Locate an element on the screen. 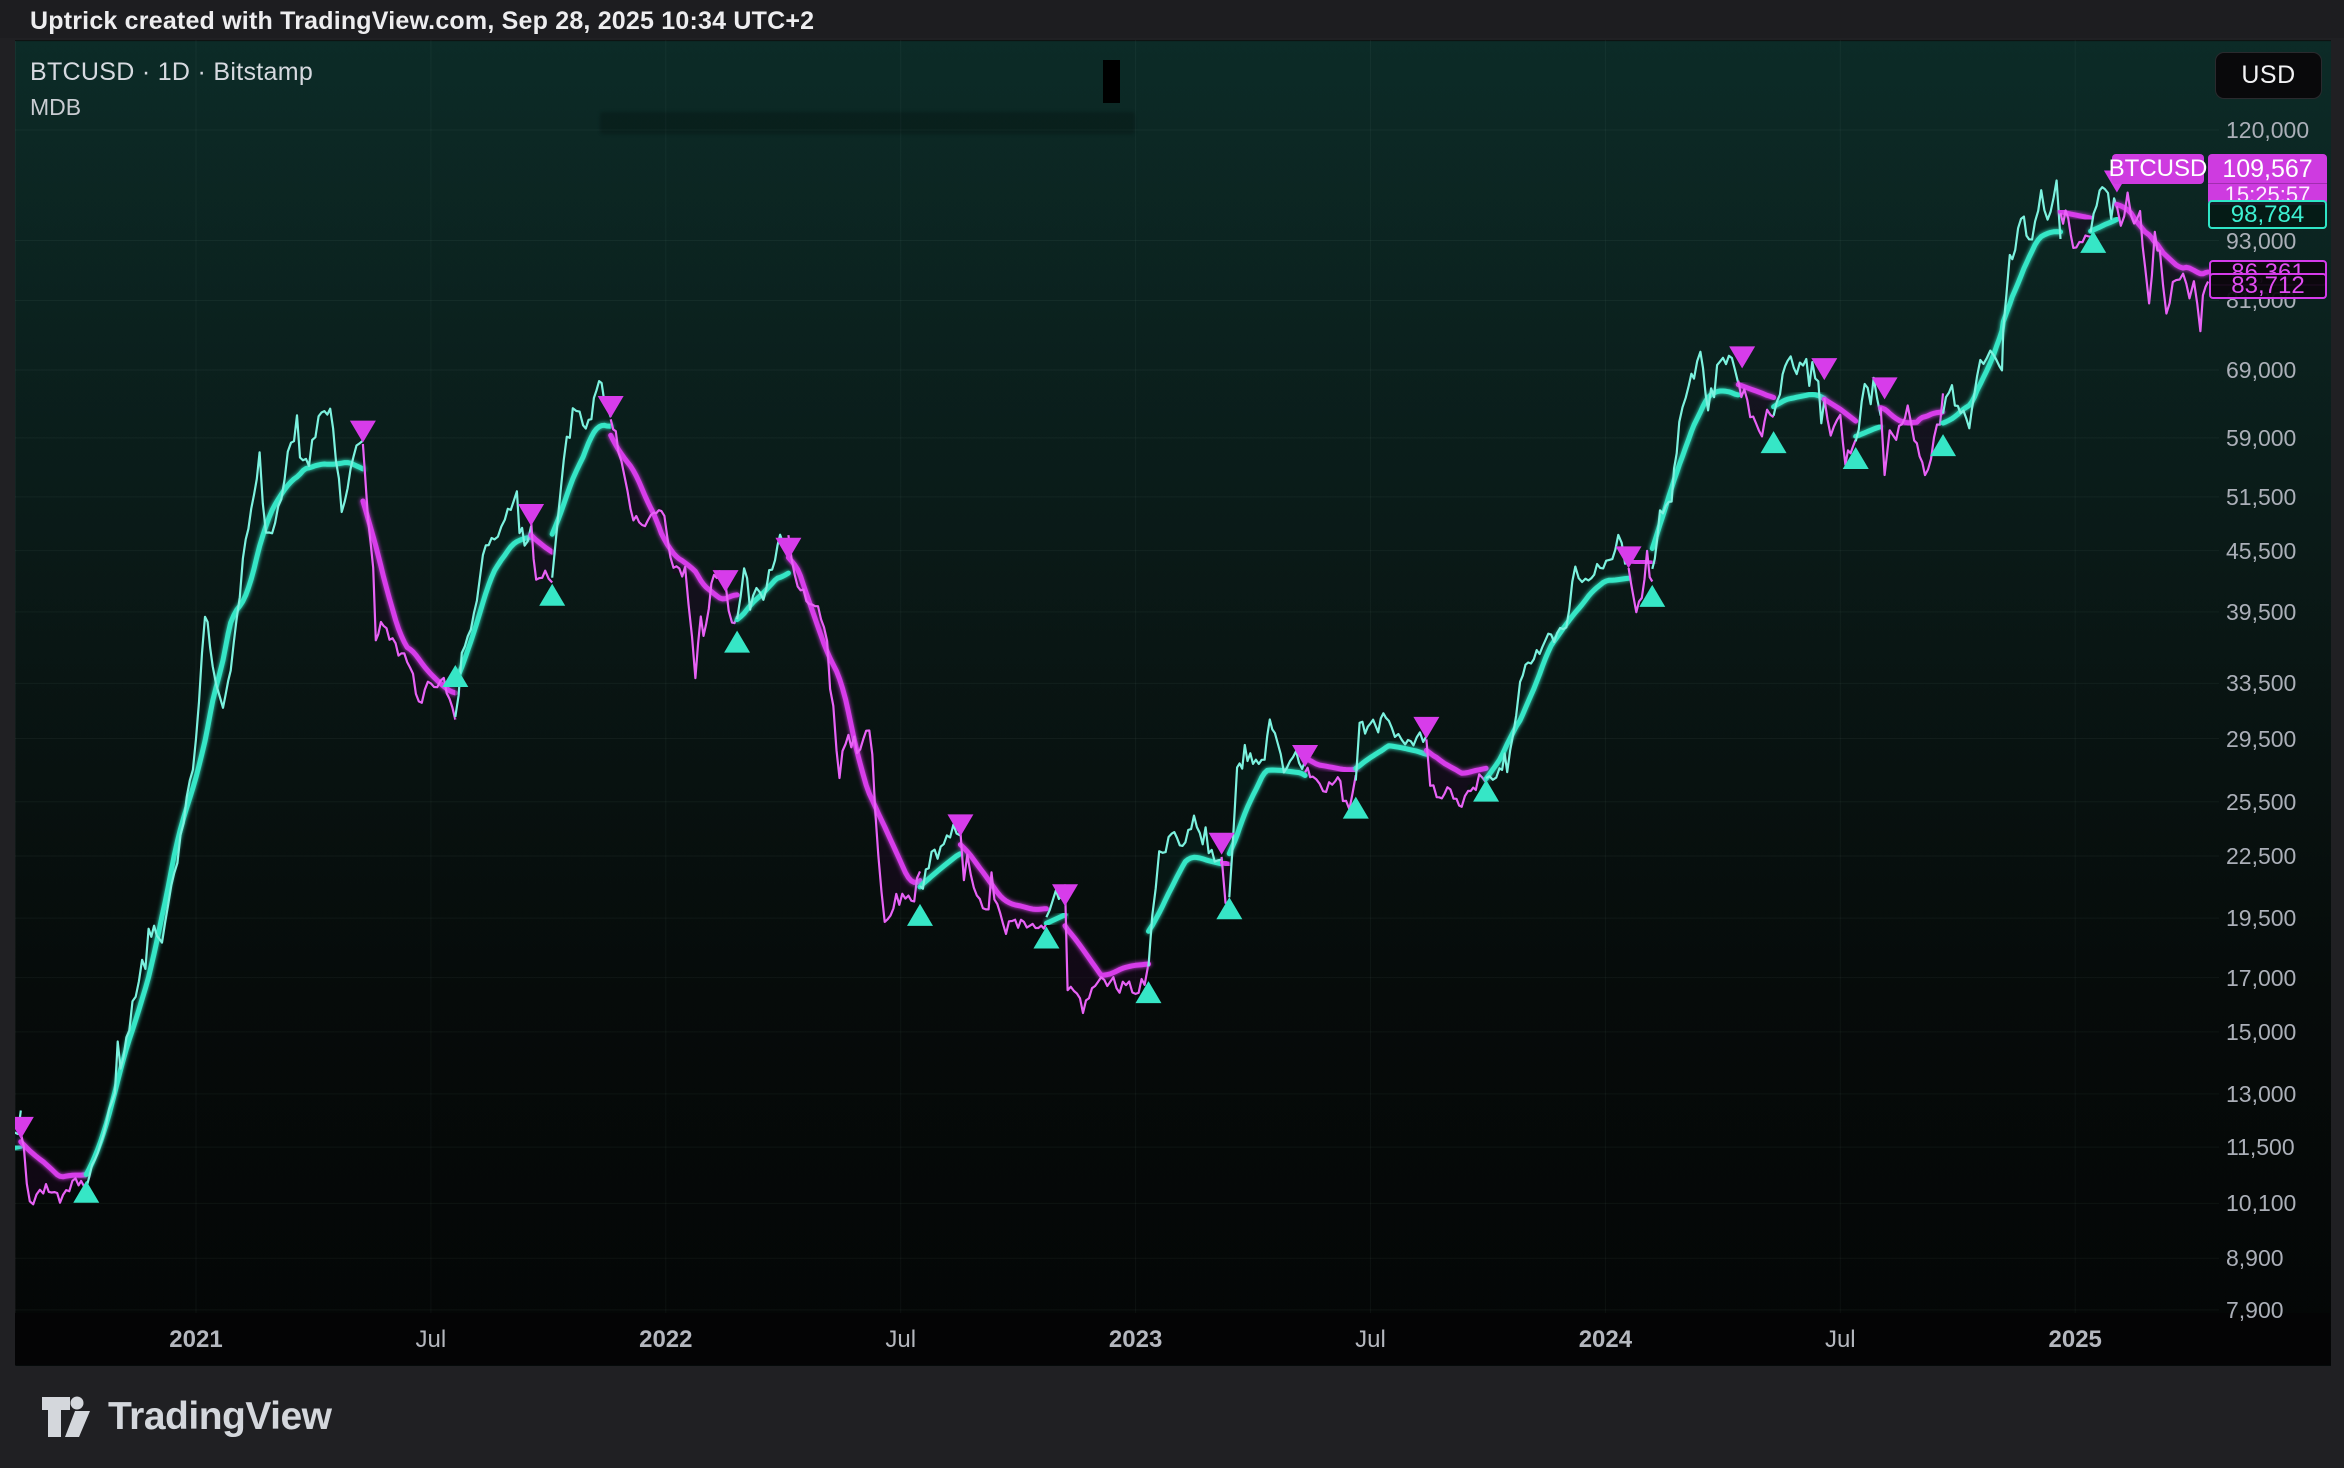 This screenshot has width=2344, height=1468. hidden-watermark-text is located at coordinates (867, 123).